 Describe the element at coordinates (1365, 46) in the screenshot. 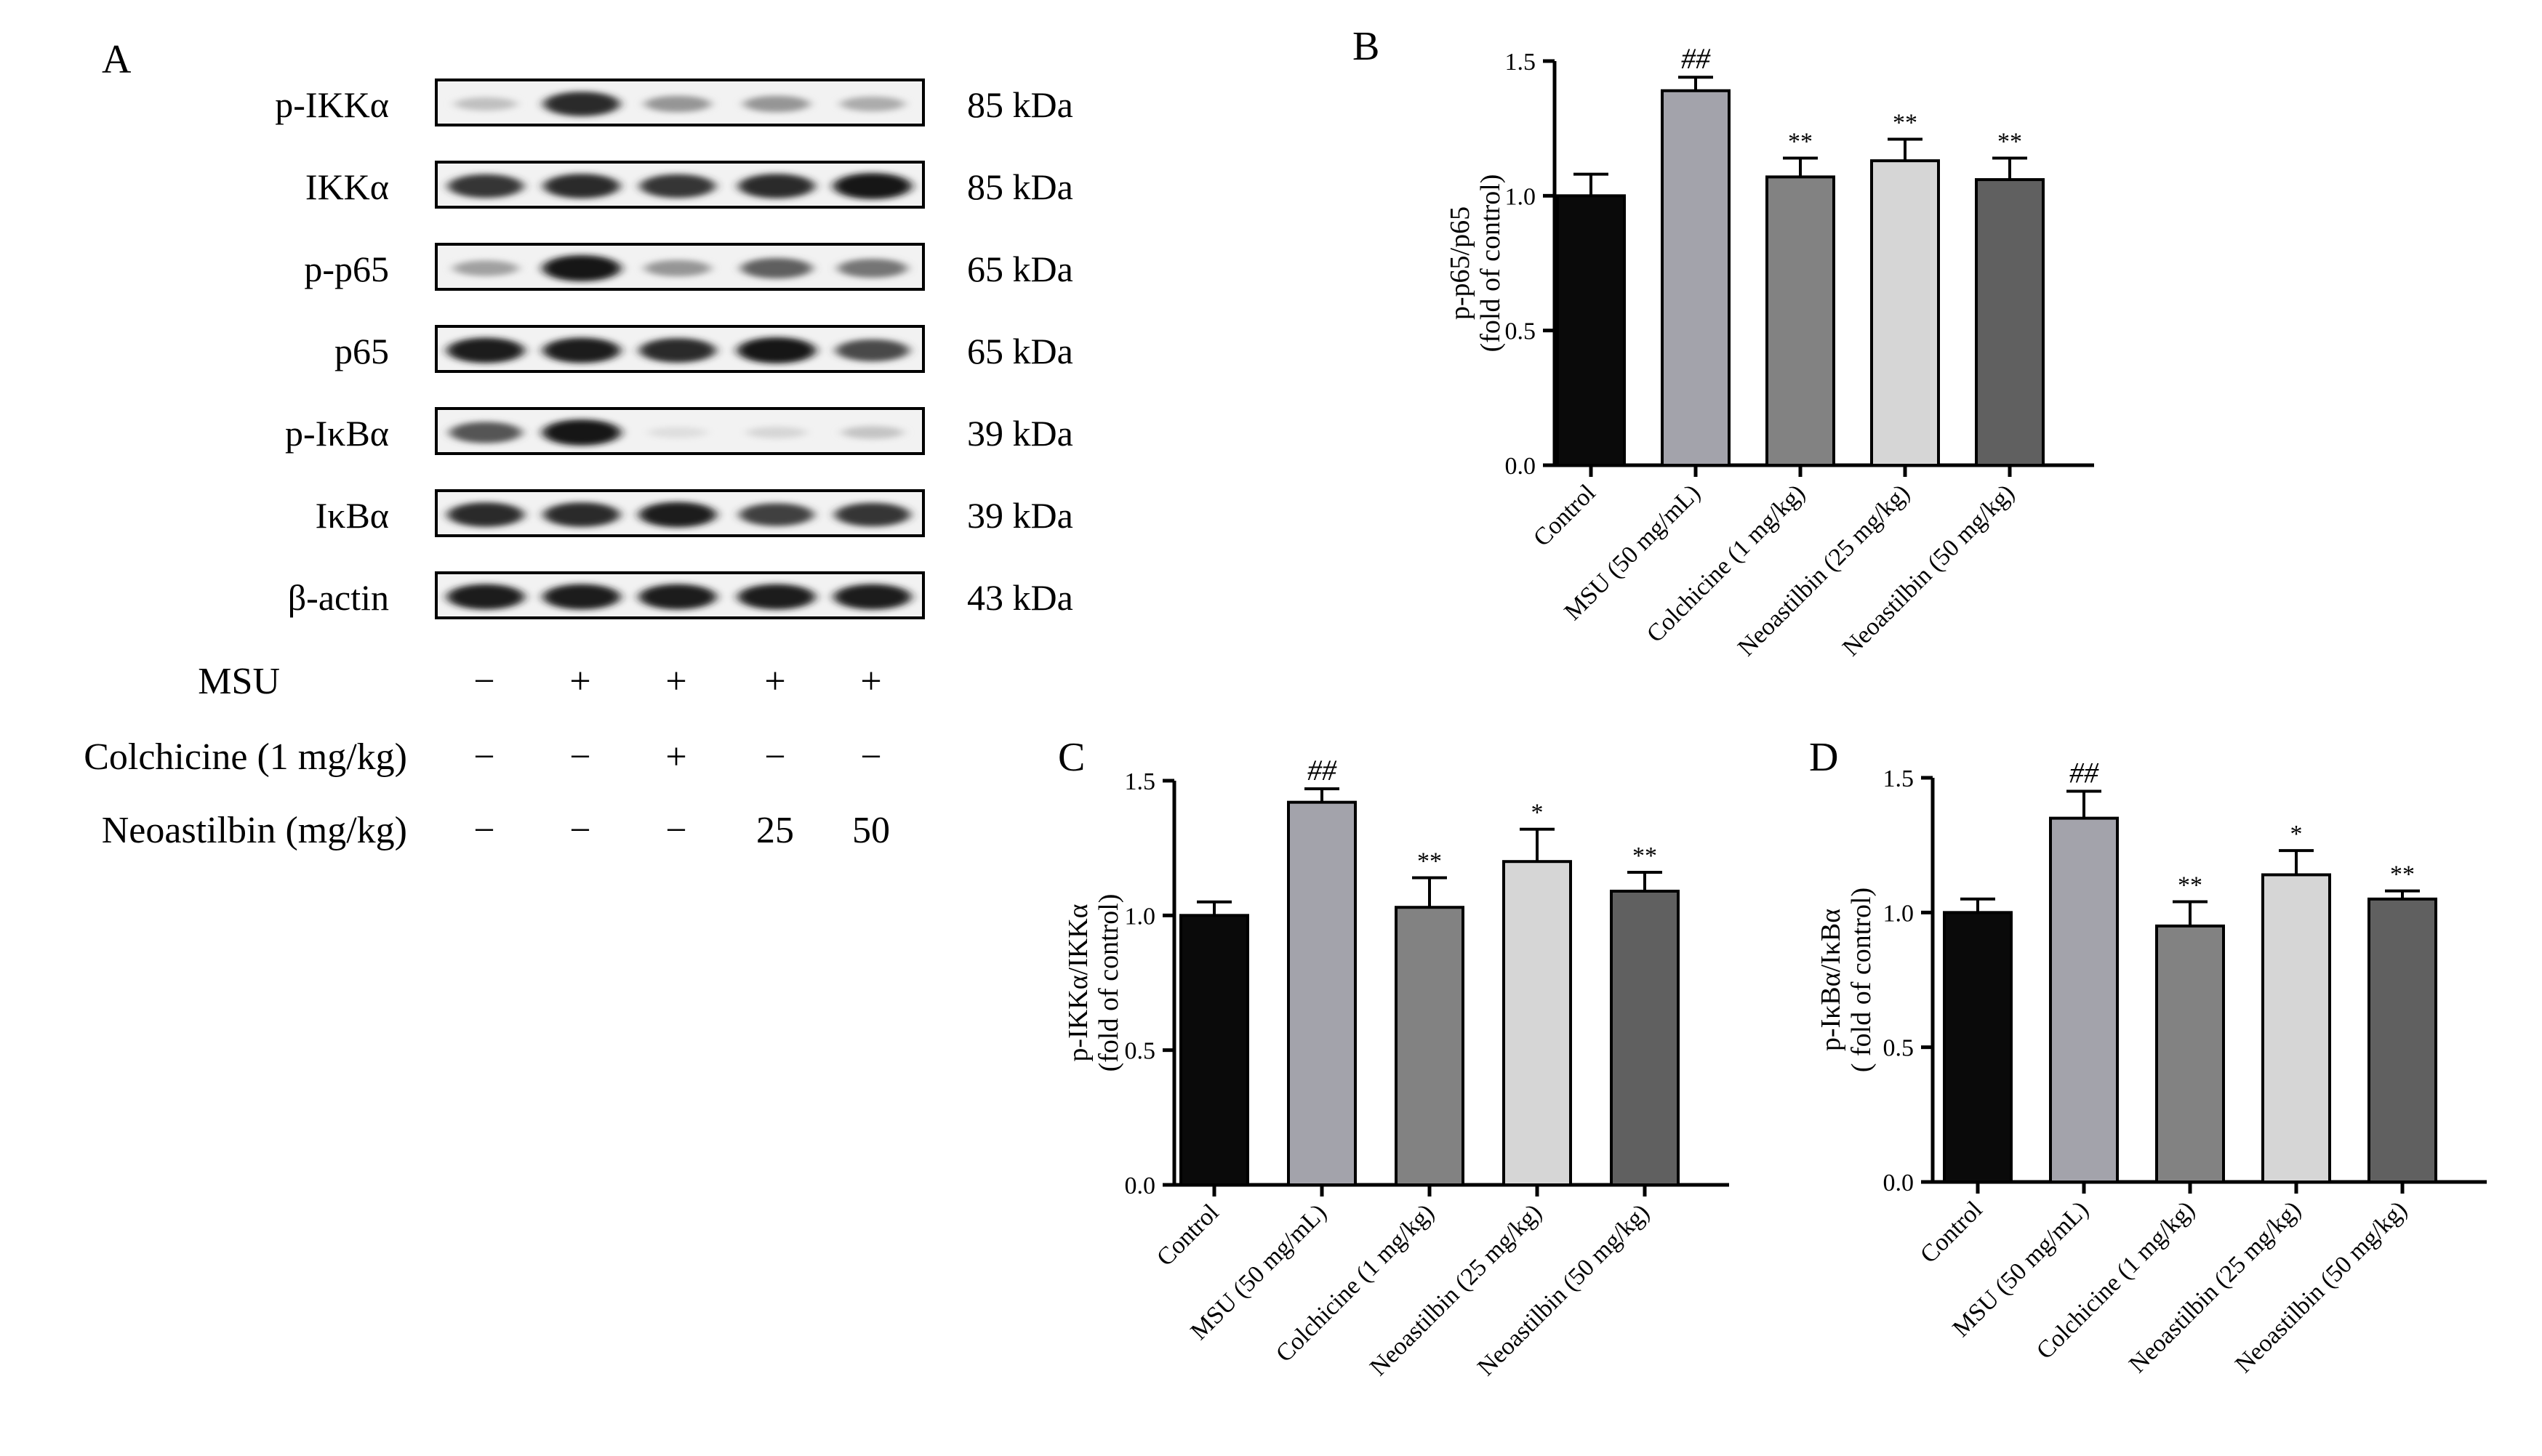

I see `panel-label: B` at that location.